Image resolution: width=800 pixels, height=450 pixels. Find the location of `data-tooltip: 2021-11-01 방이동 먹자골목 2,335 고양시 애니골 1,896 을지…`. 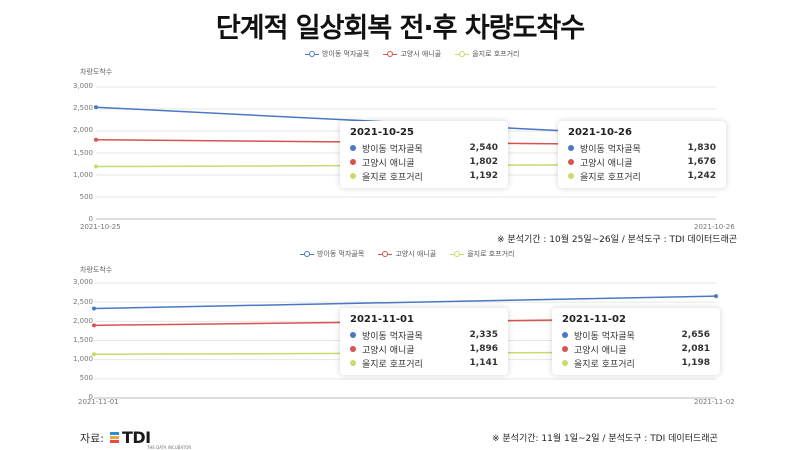

data-tooltip: 2021-11-01 방이동 먹자골목 2,335 고양시 애니골 1,896 을지… is located at coordinates (424, 341).